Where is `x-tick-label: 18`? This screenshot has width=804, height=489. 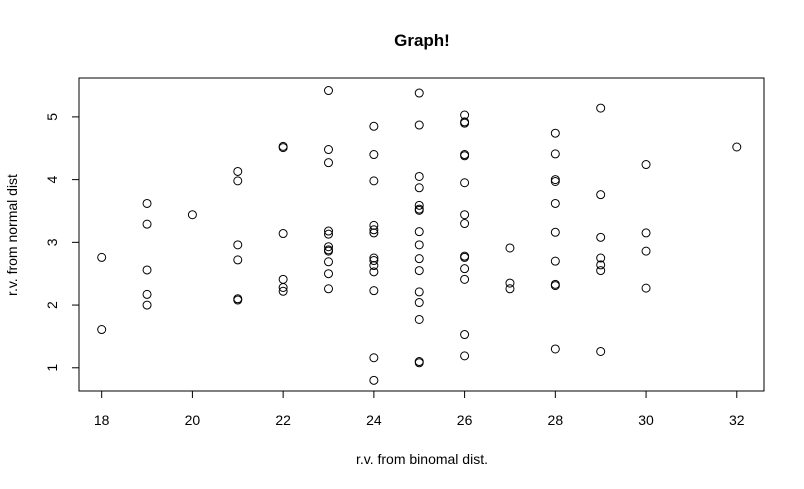 x-tick-label: 18 is located at coordinates (102, 420).